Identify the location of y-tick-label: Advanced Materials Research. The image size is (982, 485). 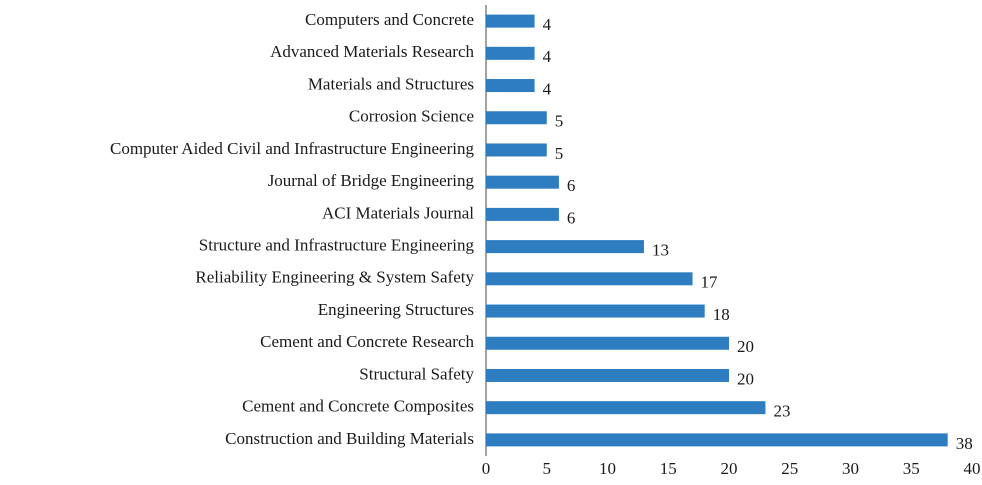
(372, 51).